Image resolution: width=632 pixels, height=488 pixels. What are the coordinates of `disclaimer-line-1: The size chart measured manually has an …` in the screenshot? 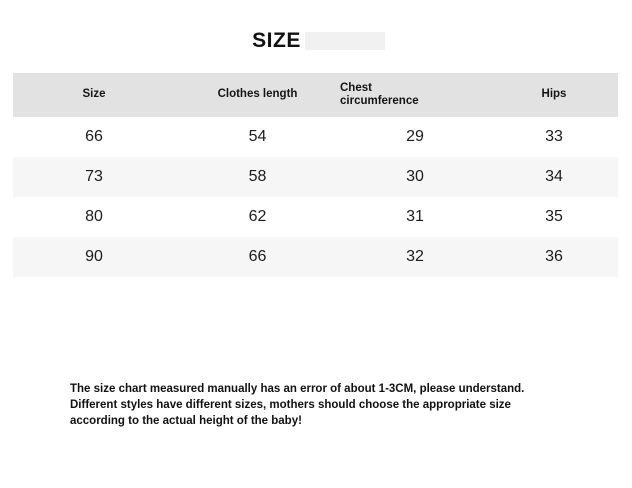 It's located at (297, 389).